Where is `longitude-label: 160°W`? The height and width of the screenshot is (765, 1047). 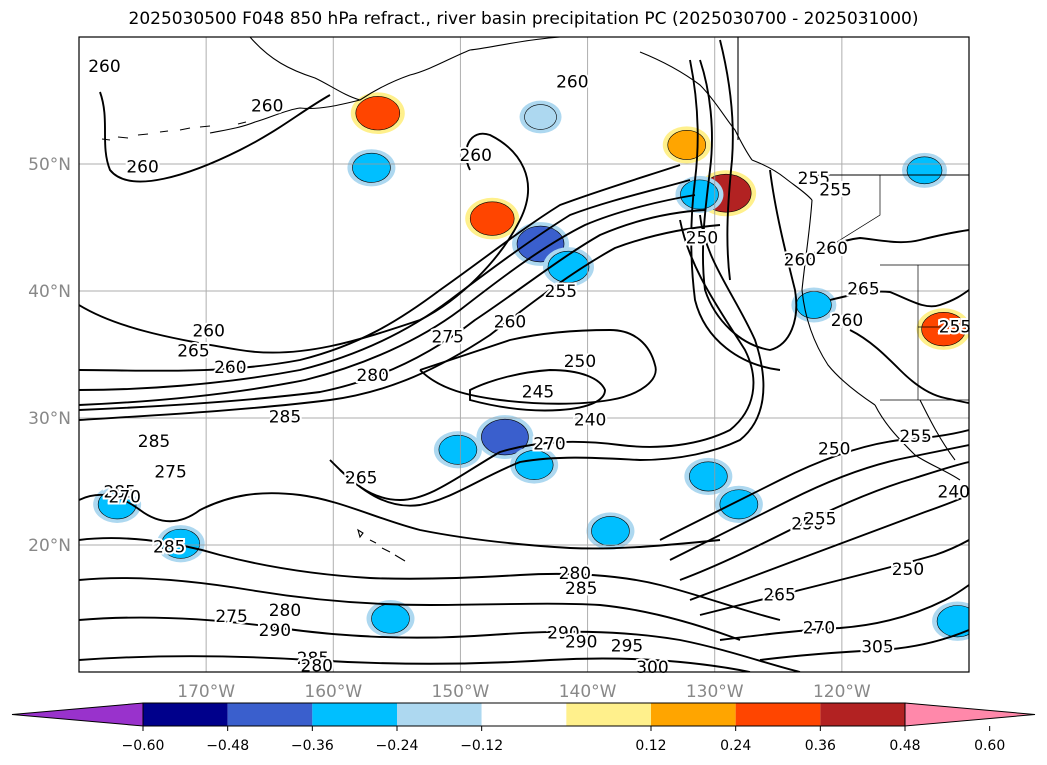
longitude-label: 160°W is located at coordinates (333, 692).